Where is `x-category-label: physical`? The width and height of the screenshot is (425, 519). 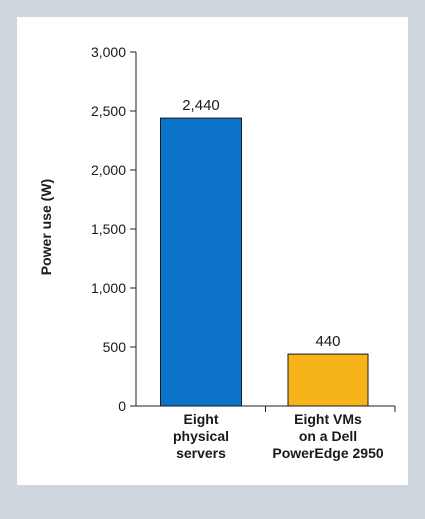 x-category-label: physical is located at coordinates (201, 436).